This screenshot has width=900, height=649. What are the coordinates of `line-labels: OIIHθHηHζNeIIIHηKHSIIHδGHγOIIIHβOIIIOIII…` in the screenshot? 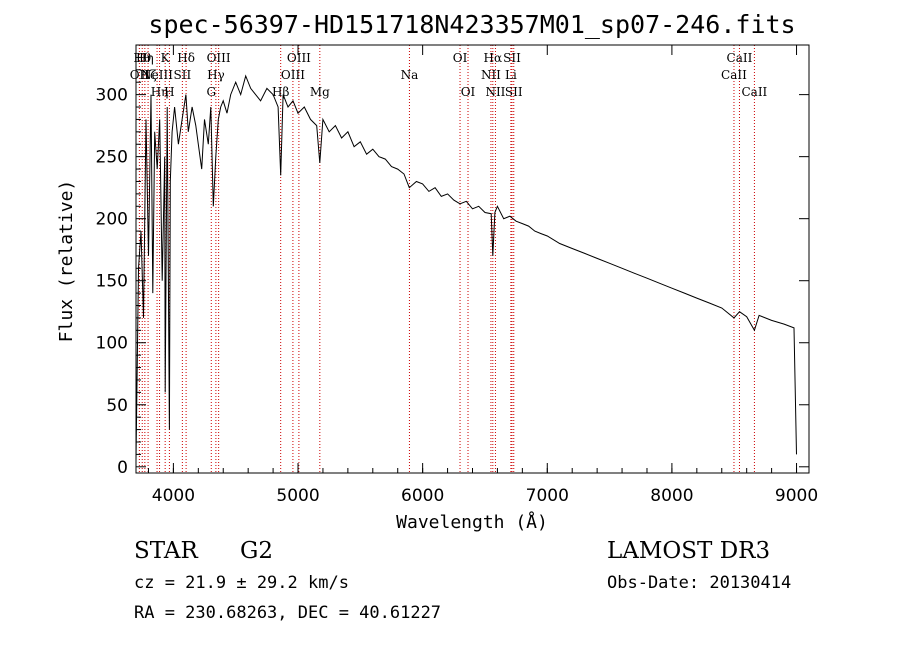 It's located at (449, 75).